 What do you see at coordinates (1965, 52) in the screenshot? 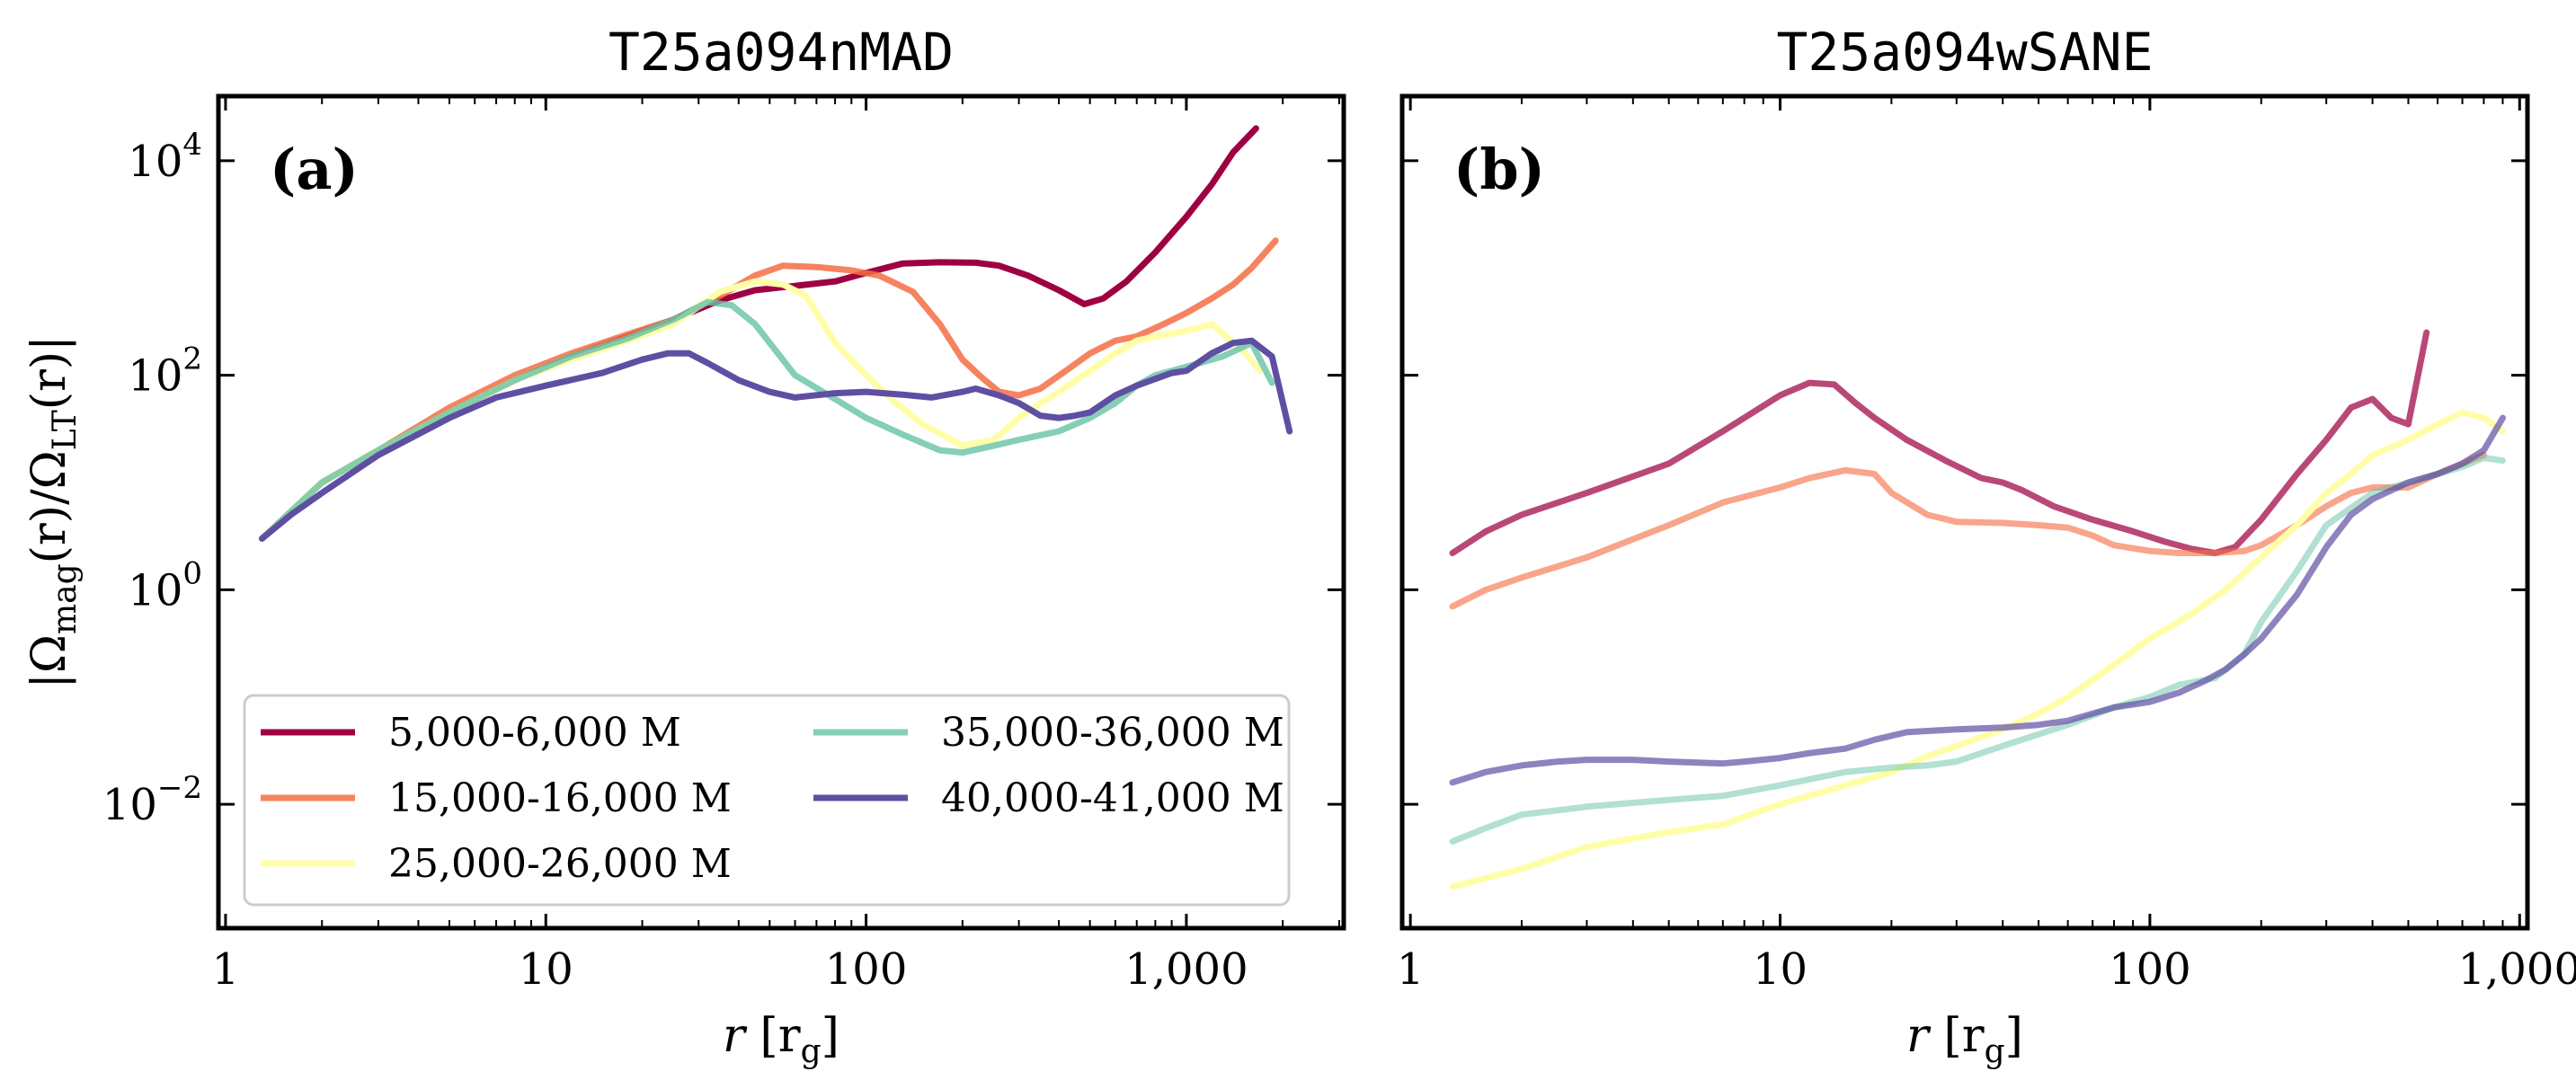
I see `panel-title: T25a094wSANE` at bounding box center [1965, 52].